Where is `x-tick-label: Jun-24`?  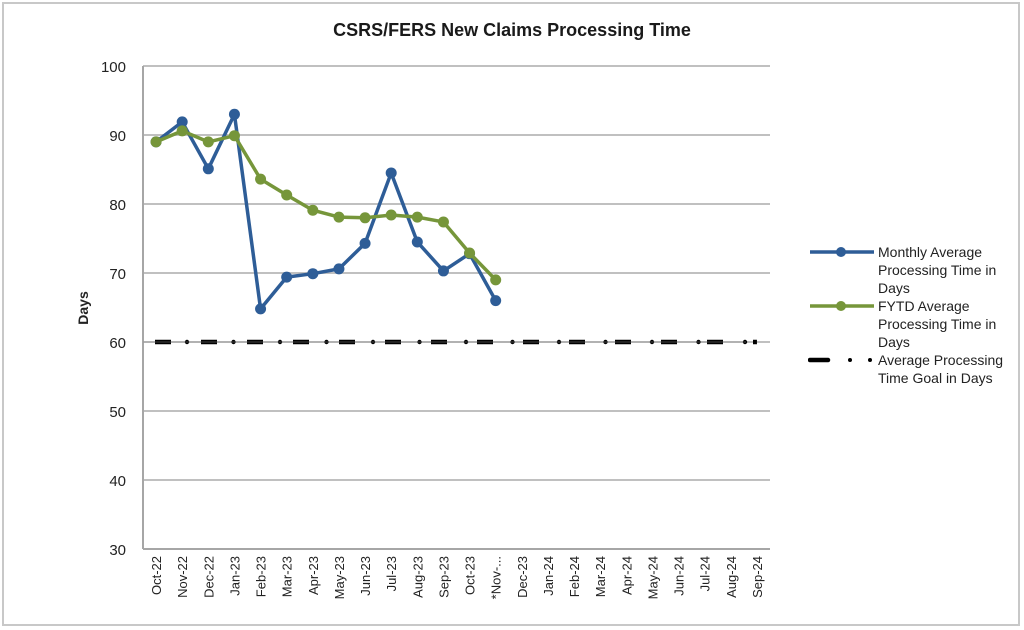
x-tick-label: Jun-24 is located at coordinates (679, 576).